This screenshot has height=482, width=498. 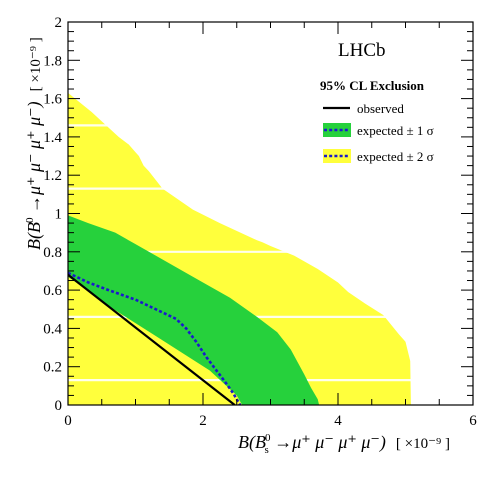 I want to click on experiment-label: LHCb, so click(x=362, y=50).